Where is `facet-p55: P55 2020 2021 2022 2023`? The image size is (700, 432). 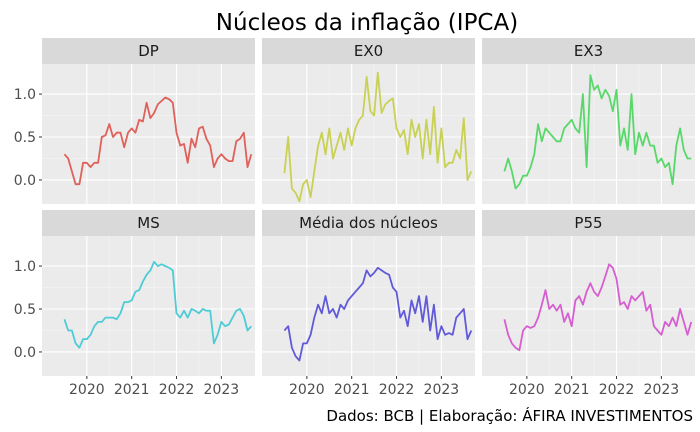
facet-p55: P55 2020 2021 2022 2023 is located at coordinates (588, 304).